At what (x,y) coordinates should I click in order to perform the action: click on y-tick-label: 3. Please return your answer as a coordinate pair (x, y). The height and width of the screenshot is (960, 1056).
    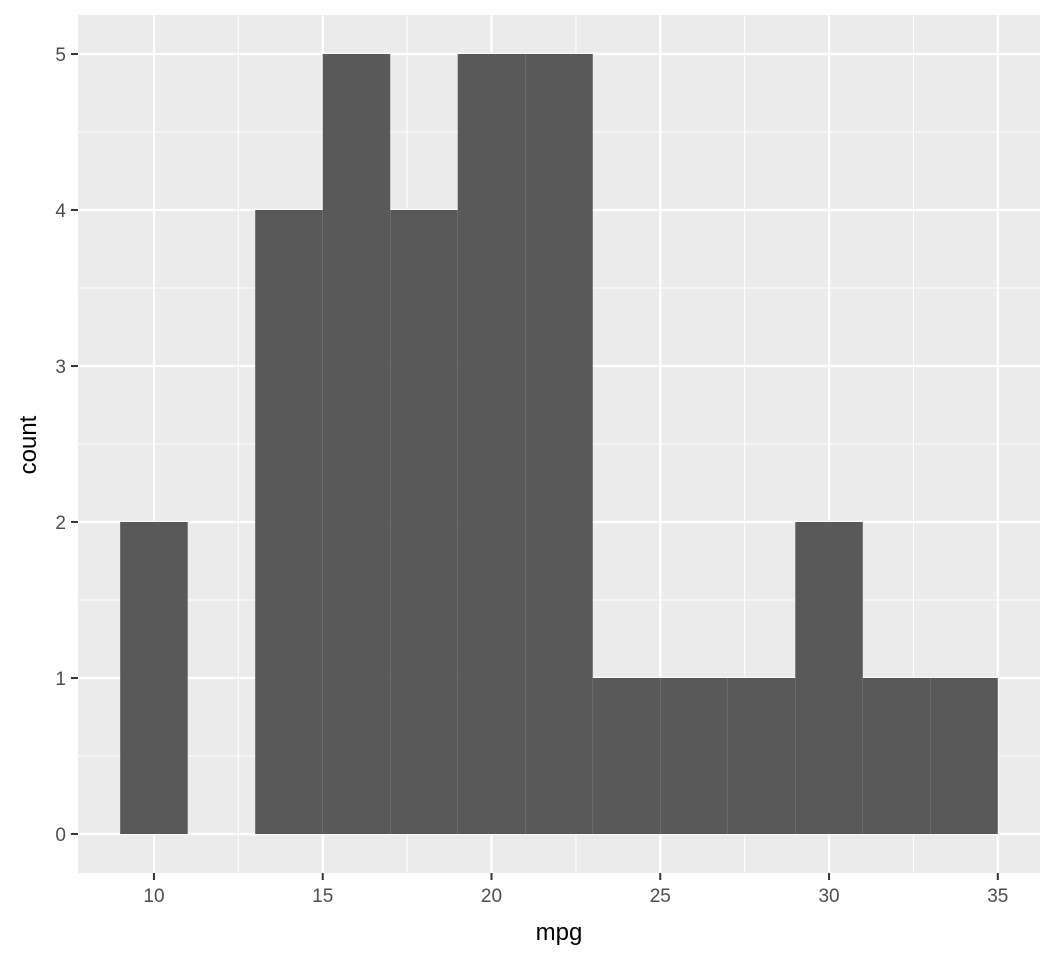
    Looking at the image, I should click on (60, 367).